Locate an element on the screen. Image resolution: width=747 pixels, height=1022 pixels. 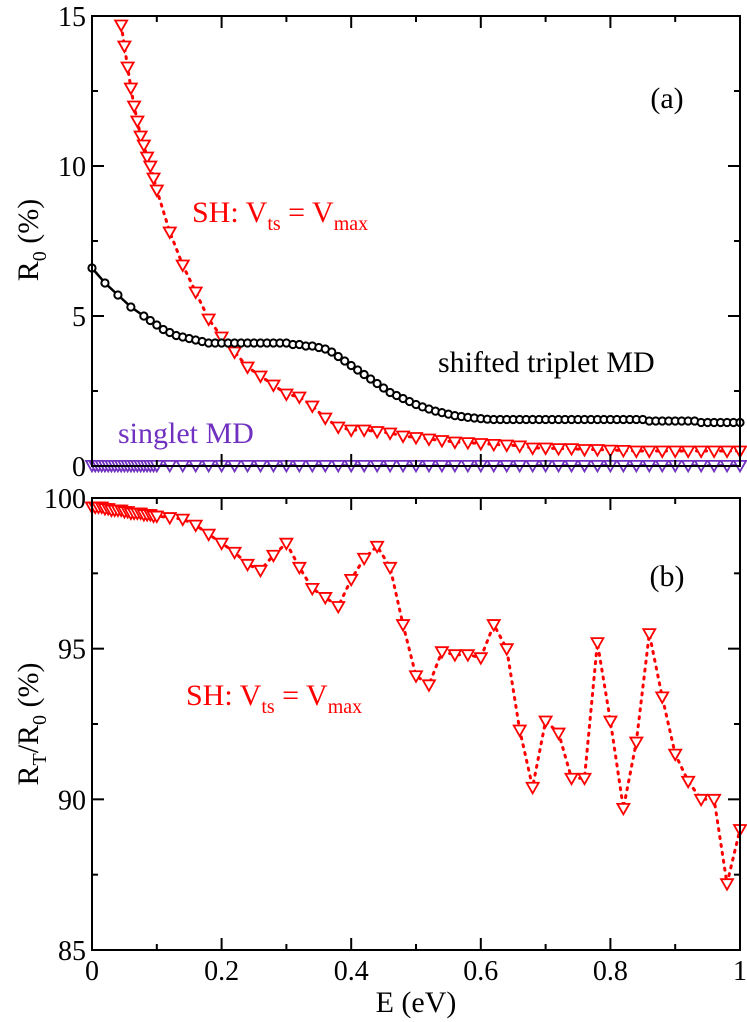
x-tick-label: 0.8 is located at coordinates (610, 971).